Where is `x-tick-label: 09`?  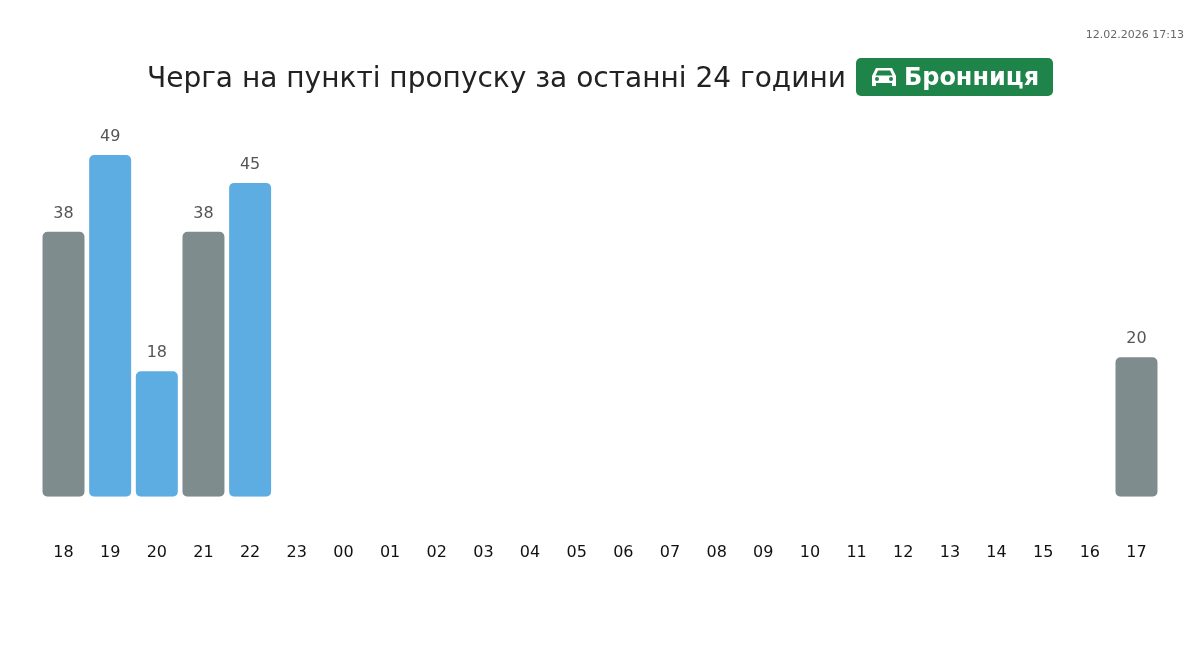
x-tick-label: 09 is located at coordinates (763, 551).